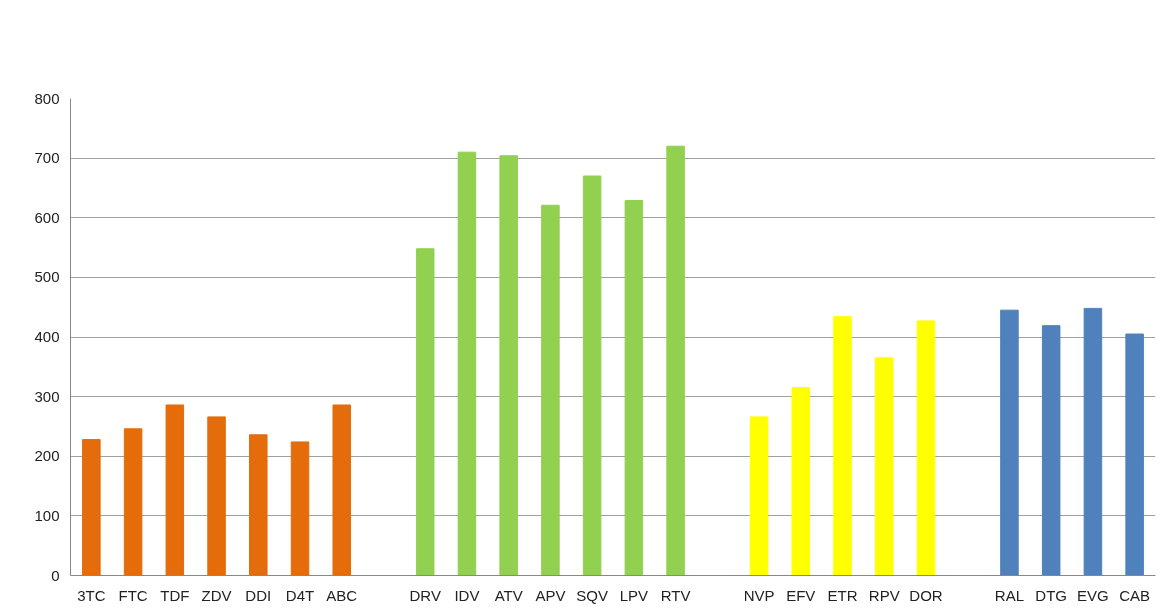 The image size is (1172, 616). What do you see at coordinates (467, 595) in the screenshot?
I see `x-tick-label: IDV` at bounding box center [467, 595].